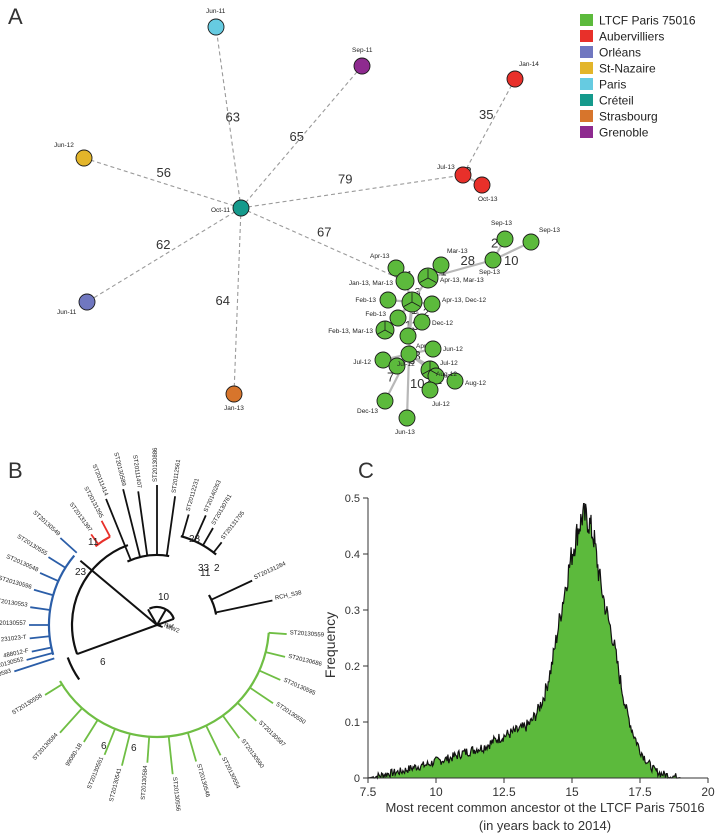 The height and width of the screenshot is (836, 720). What do you see at coordinates (217, 568) in the screenshot?
I see `tree-bootstrap-value: 2` at bounding box center [217, 568].